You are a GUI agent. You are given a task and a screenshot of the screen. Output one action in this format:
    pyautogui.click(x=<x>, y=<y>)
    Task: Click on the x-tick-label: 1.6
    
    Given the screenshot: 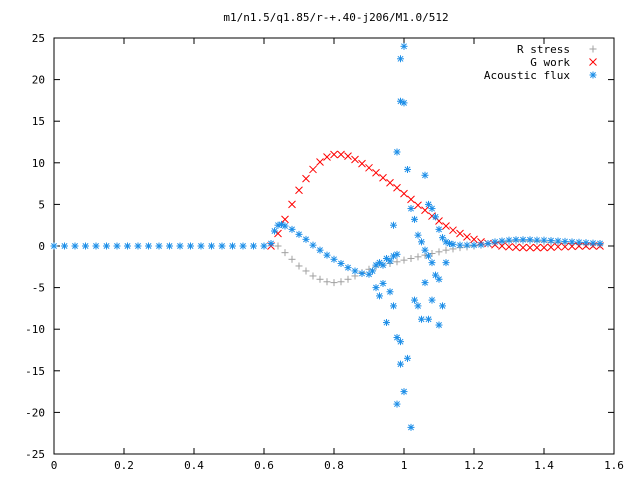 What is the action you would take?
    pyautogui.click(x=614, y=465)
    